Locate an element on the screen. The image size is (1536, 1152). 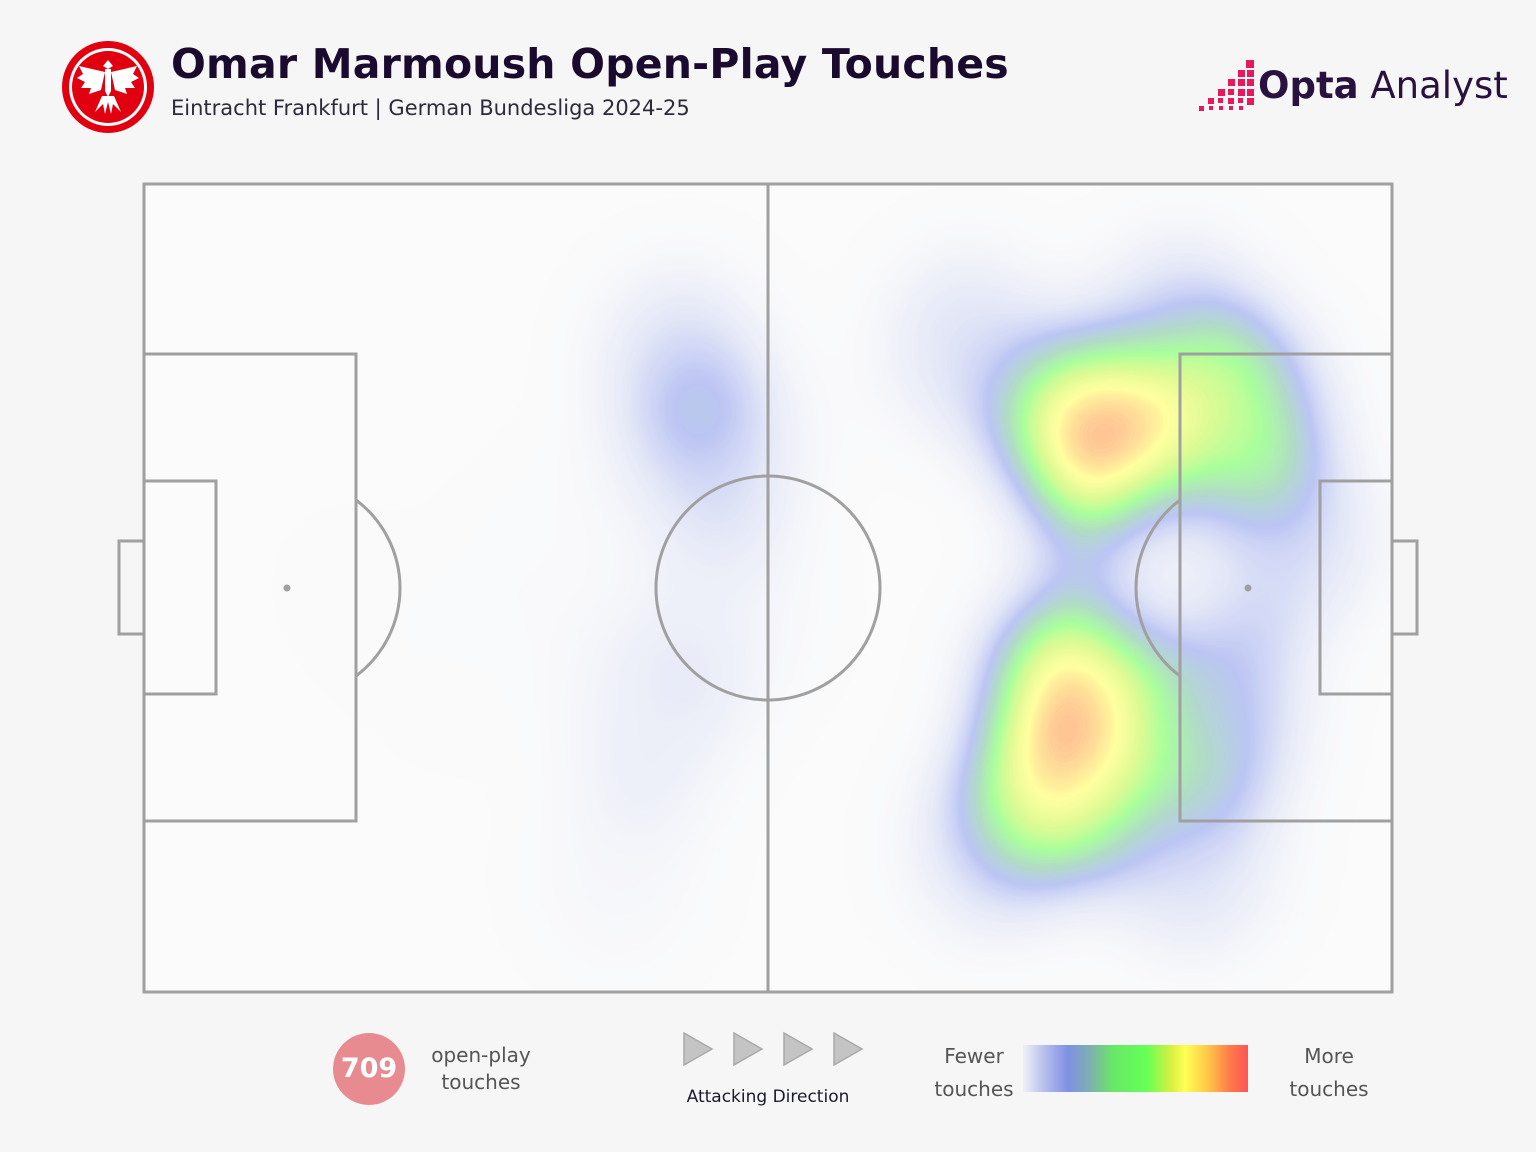
touch-count-label-line2: touches is located at coordinates (481, 1082).